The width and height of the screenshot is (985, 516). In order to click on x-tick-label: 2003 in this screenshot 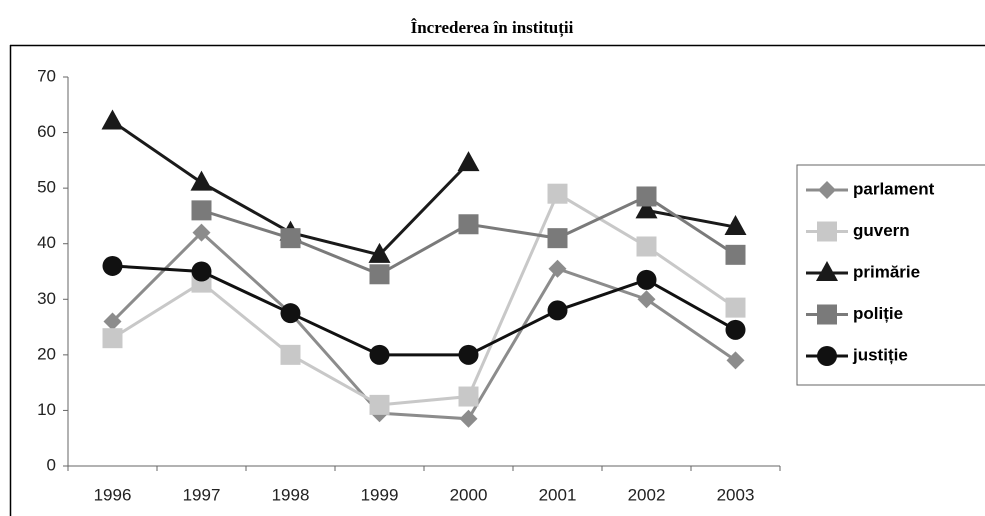, I will do `click(736, 494)`.